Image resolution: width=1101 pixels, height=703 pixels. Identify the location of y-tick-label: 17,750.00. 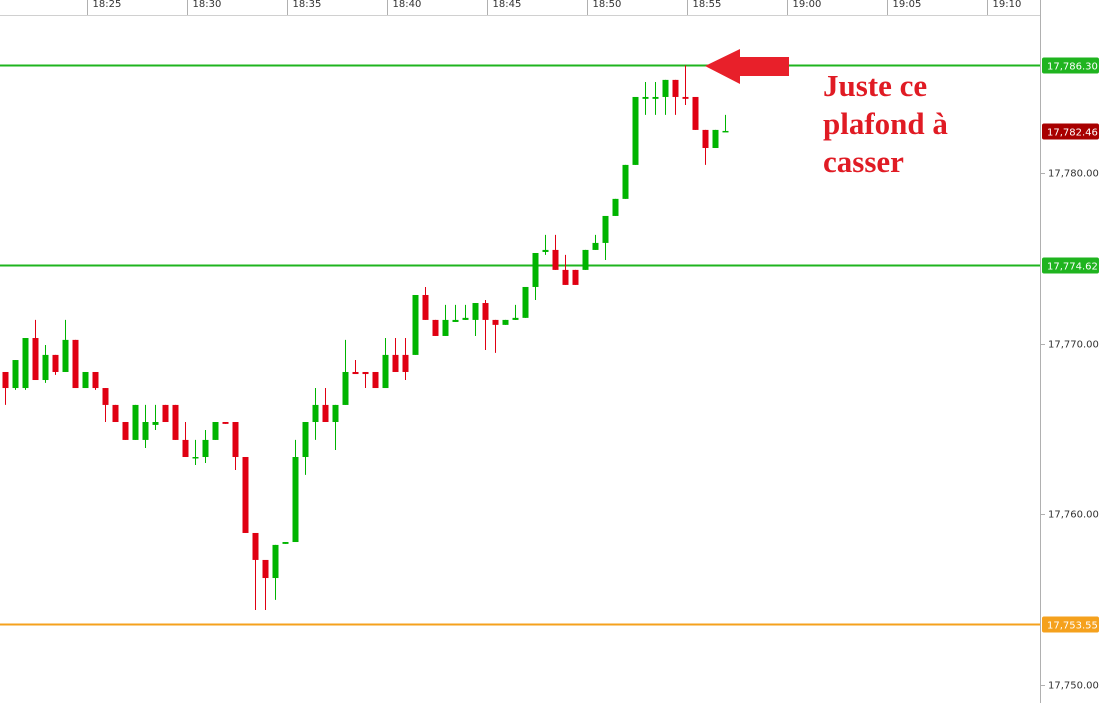
(1073, 686).